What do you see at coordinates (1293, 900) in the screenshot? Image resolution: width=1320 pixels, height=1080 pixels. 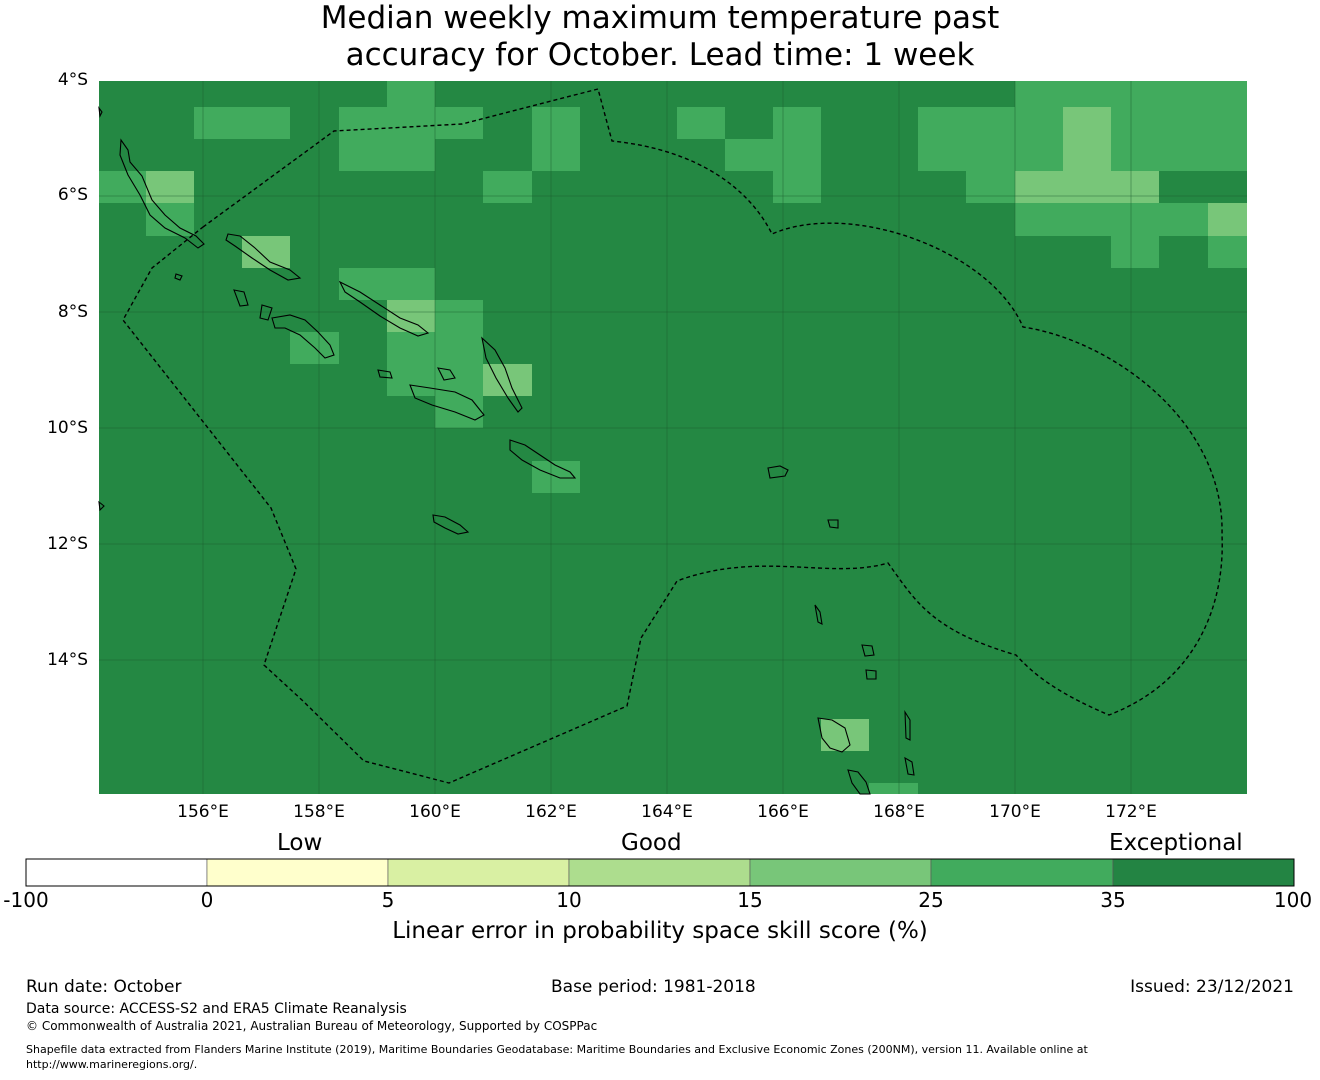 I see `colorbar-tick: 100` at bounding box center [1293, 900].